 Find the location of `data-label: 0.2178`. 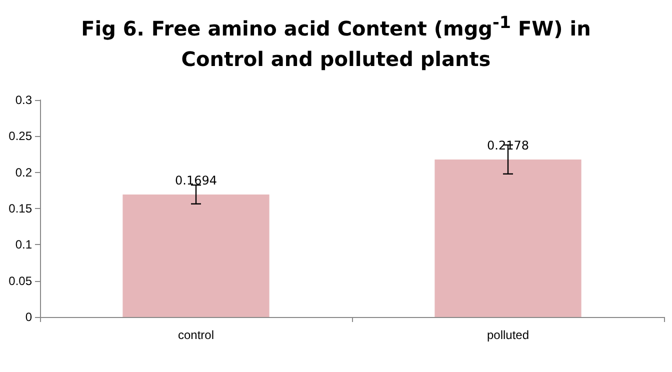

data-label: 0.2178 is located at coordinates (508, 145).